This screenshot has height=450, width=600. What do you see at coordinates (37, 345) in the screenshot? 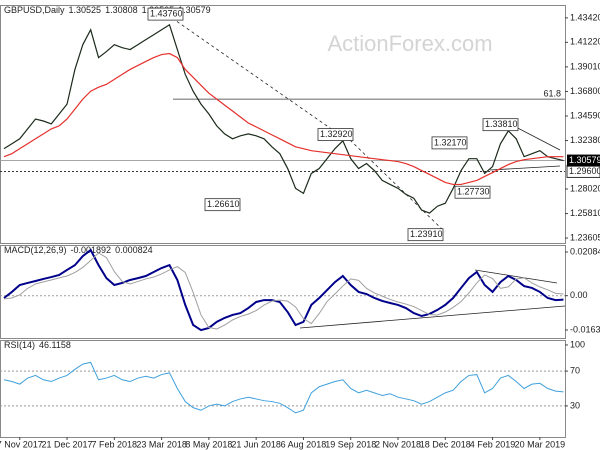
I see `panel-title: RSI(14) 46.1158` at bounding box center [37, 345].